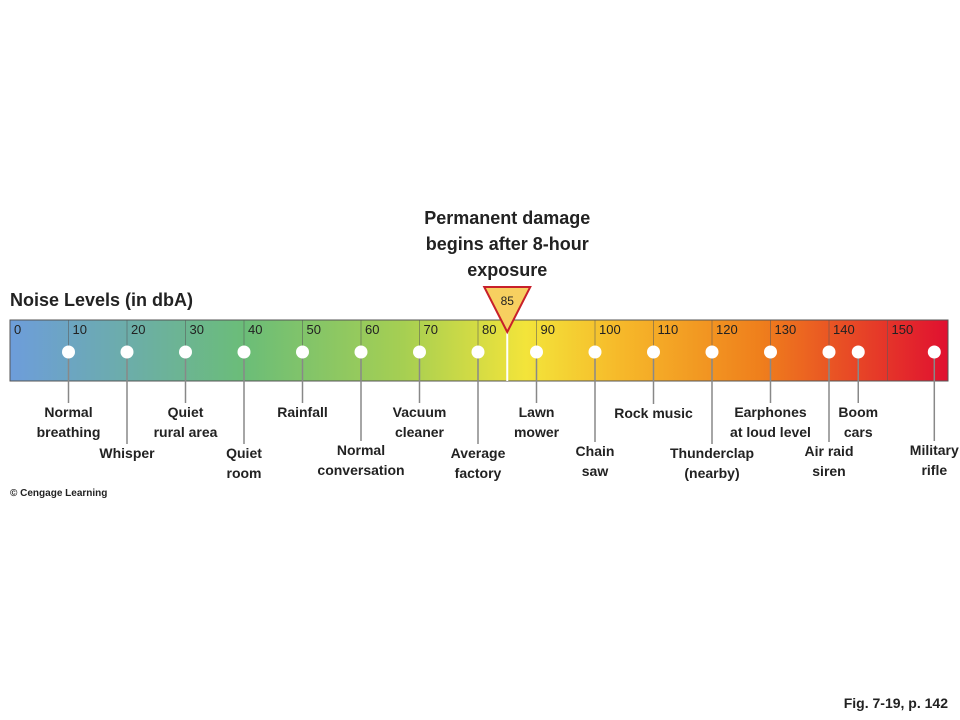  What do you see at coordinates (255, 329) in the screenshot?
I see `tick-label: 40` at bounding box center [255, 329].